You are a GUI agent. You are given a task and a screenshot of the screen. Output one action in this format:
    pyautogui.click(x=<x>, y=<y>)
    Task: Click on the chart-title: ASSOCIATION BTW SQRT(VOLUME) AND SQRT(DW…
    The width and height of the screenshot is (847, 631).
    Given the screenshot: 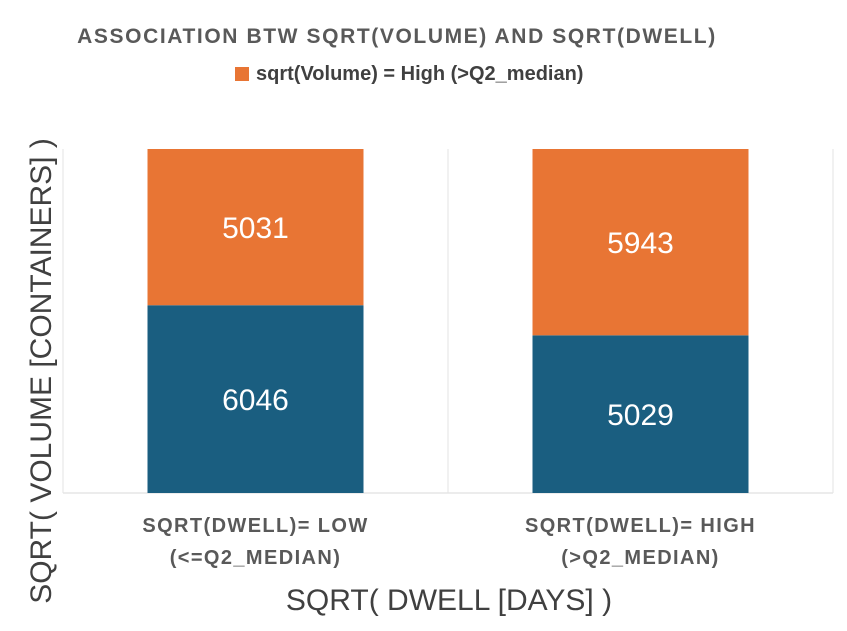 What is the action you would take?
    pyautogui.click(x=397, y=36)
    